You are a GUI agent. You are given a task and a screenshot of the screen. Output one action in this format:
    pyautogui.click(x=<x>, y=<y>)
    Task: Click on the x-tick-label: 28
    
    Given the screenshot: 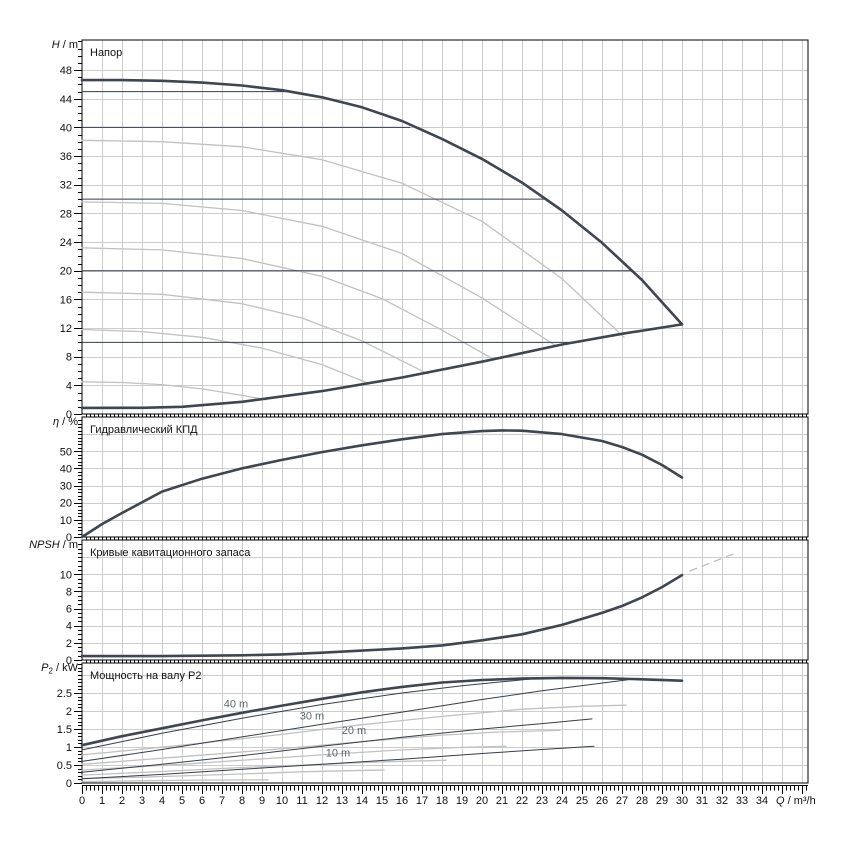 What is the action you would take?
    pyautogui.click(x=642, y=801)
    